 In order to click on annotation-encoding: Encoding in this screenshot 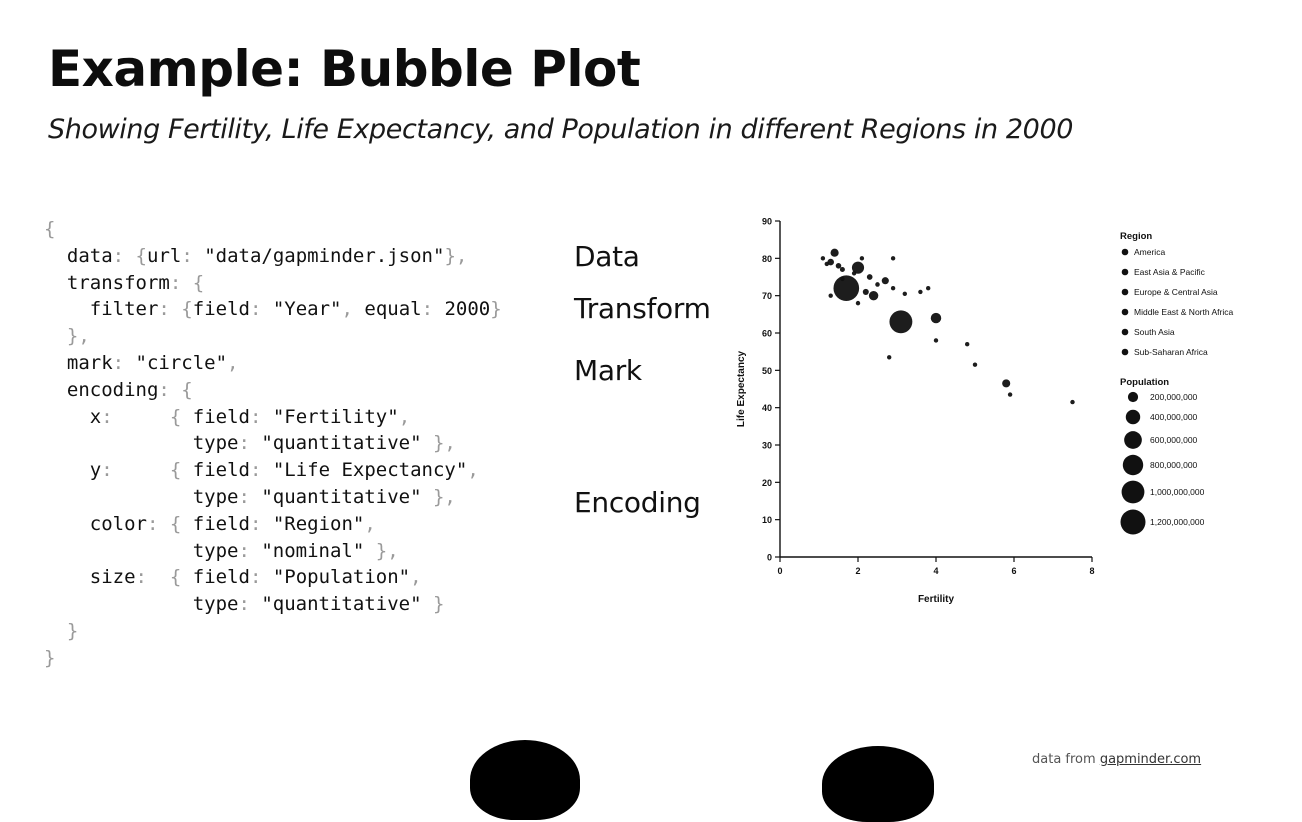, I will do `click(637, 502)`.